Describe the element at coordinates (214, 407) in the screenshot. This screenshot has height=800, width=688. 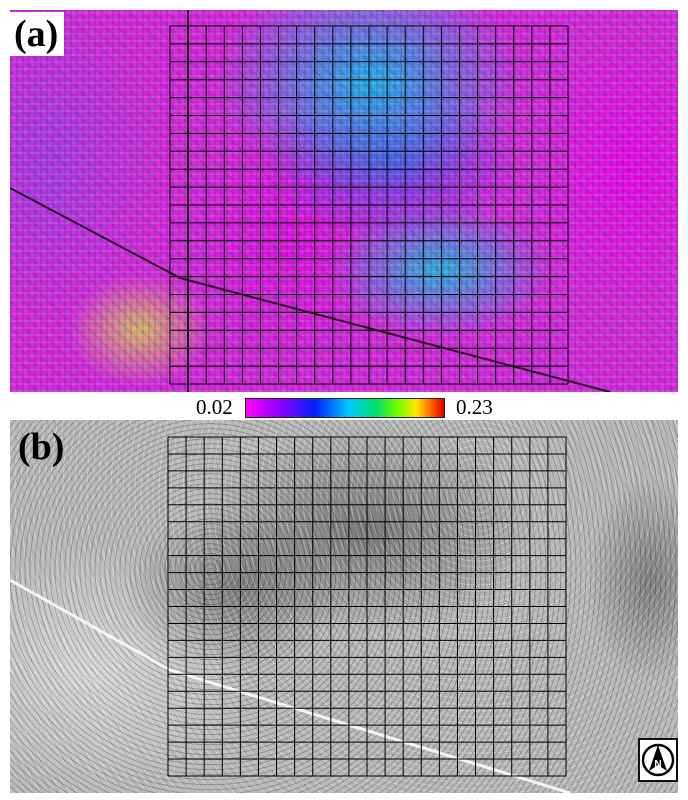
I see `colorbar-min-label: 0.02` at that location.